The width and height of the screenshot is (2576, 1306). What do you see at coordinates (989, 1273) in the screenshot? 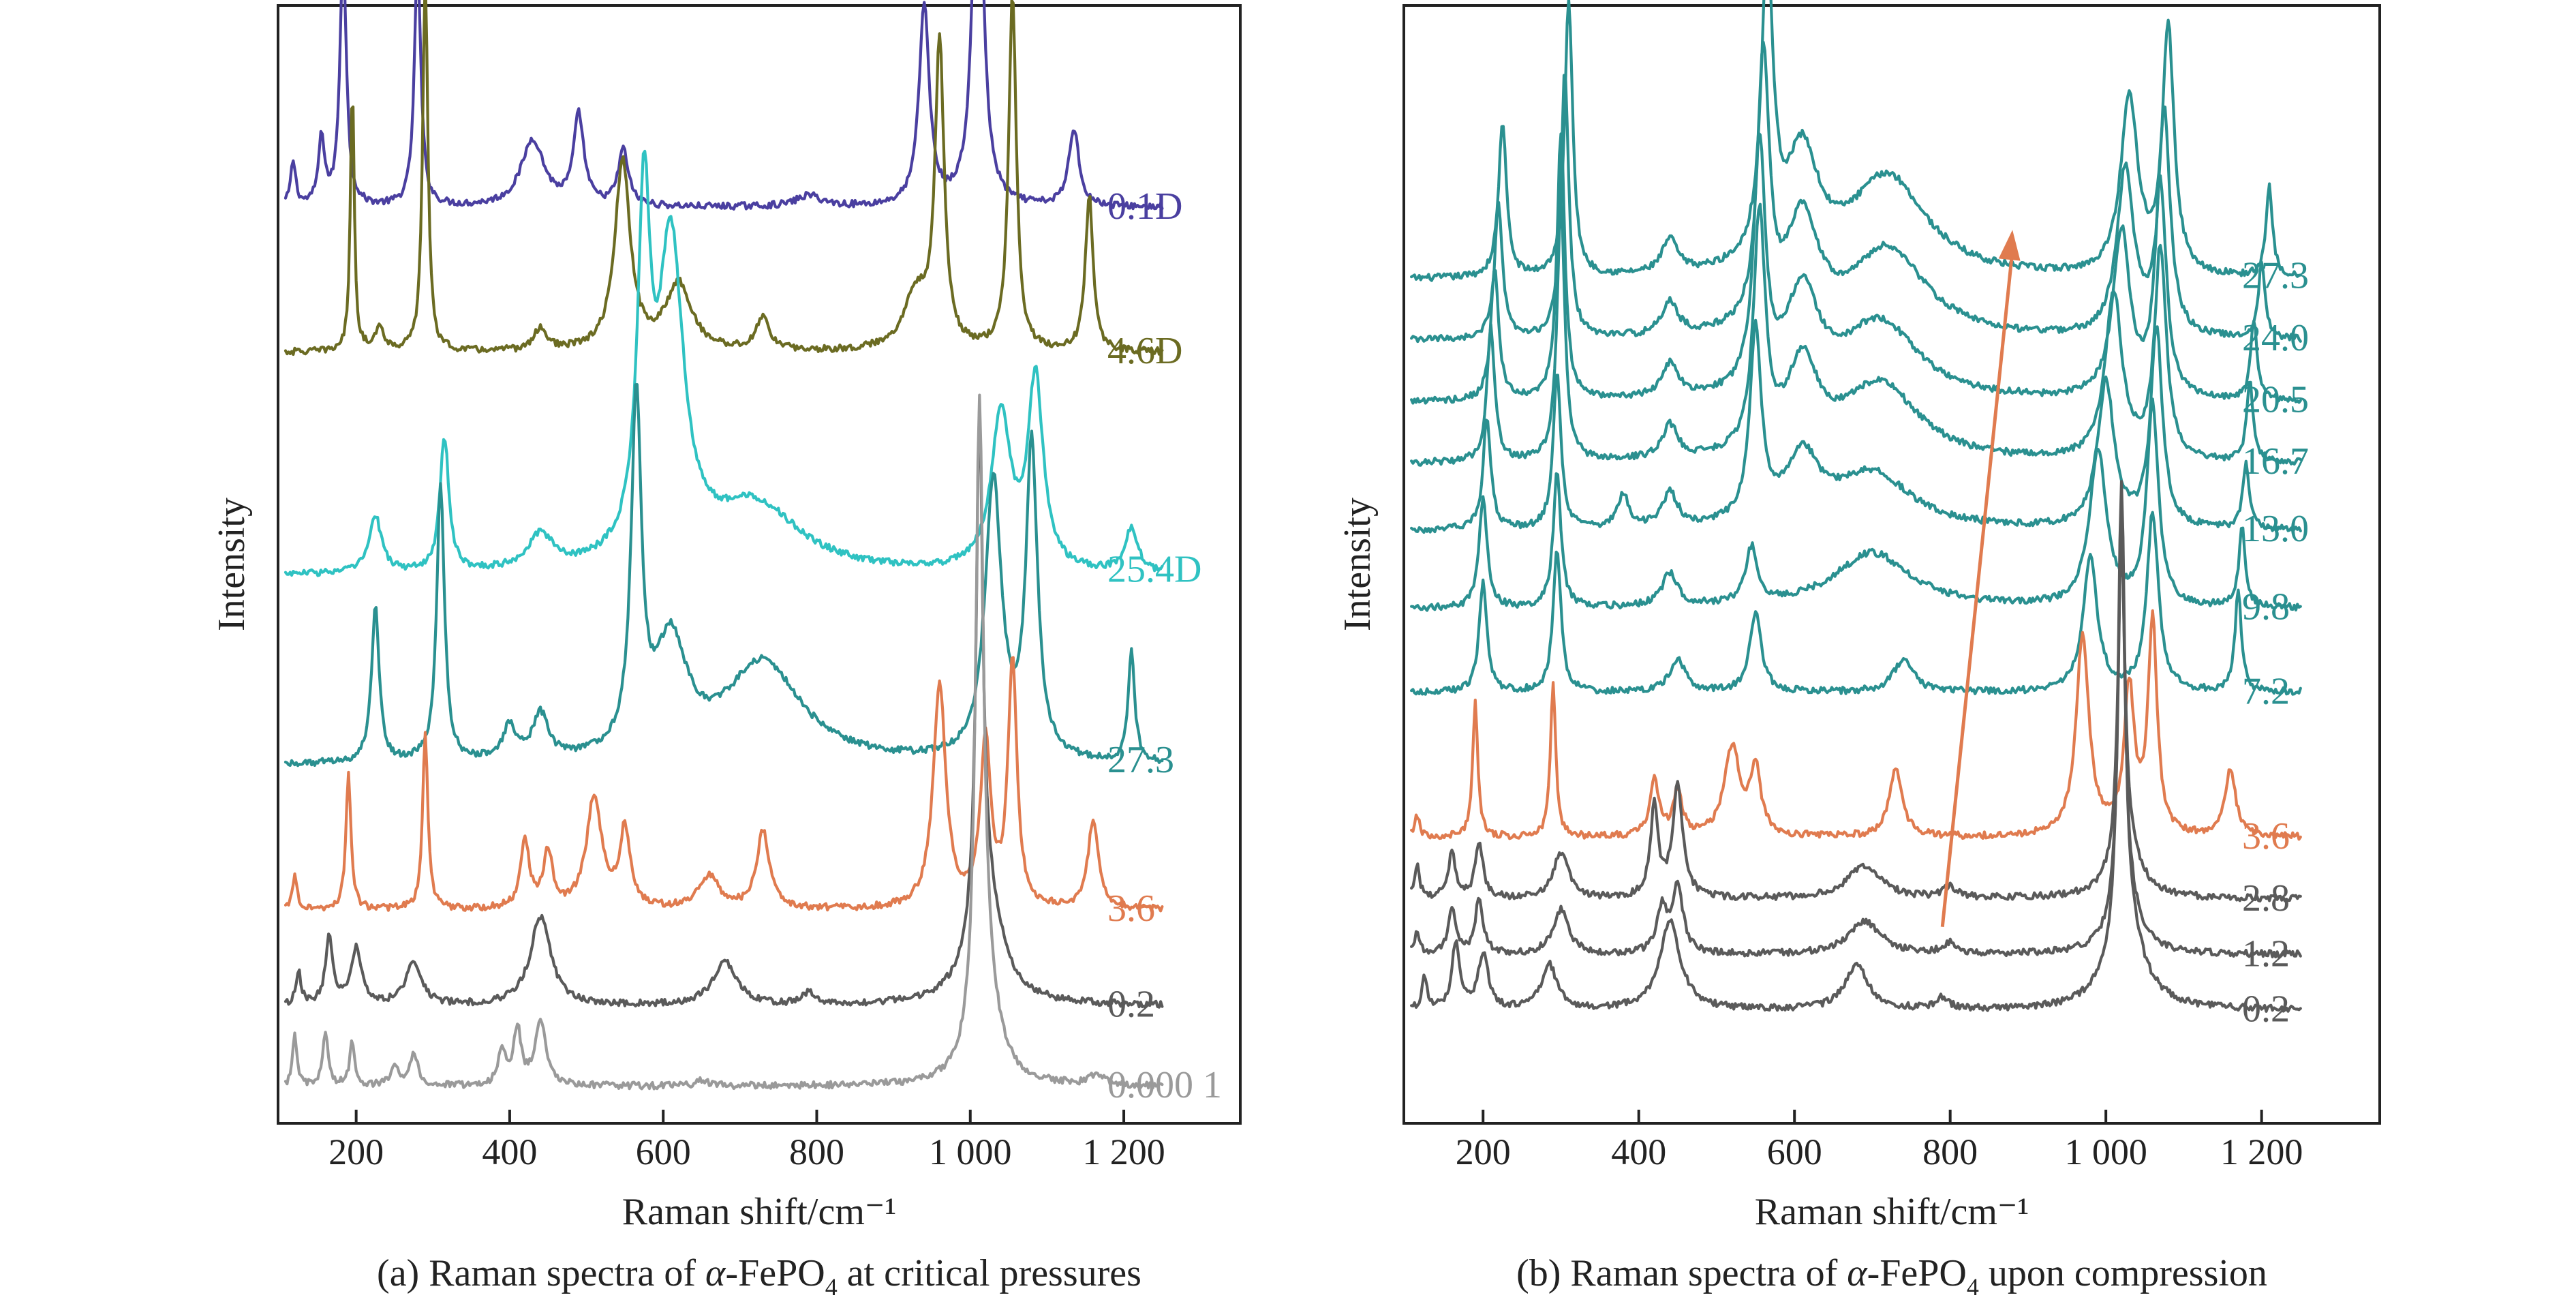
I see `panel-a-caption-suffix: at critical pressures` at bounding box center [989, 1273].